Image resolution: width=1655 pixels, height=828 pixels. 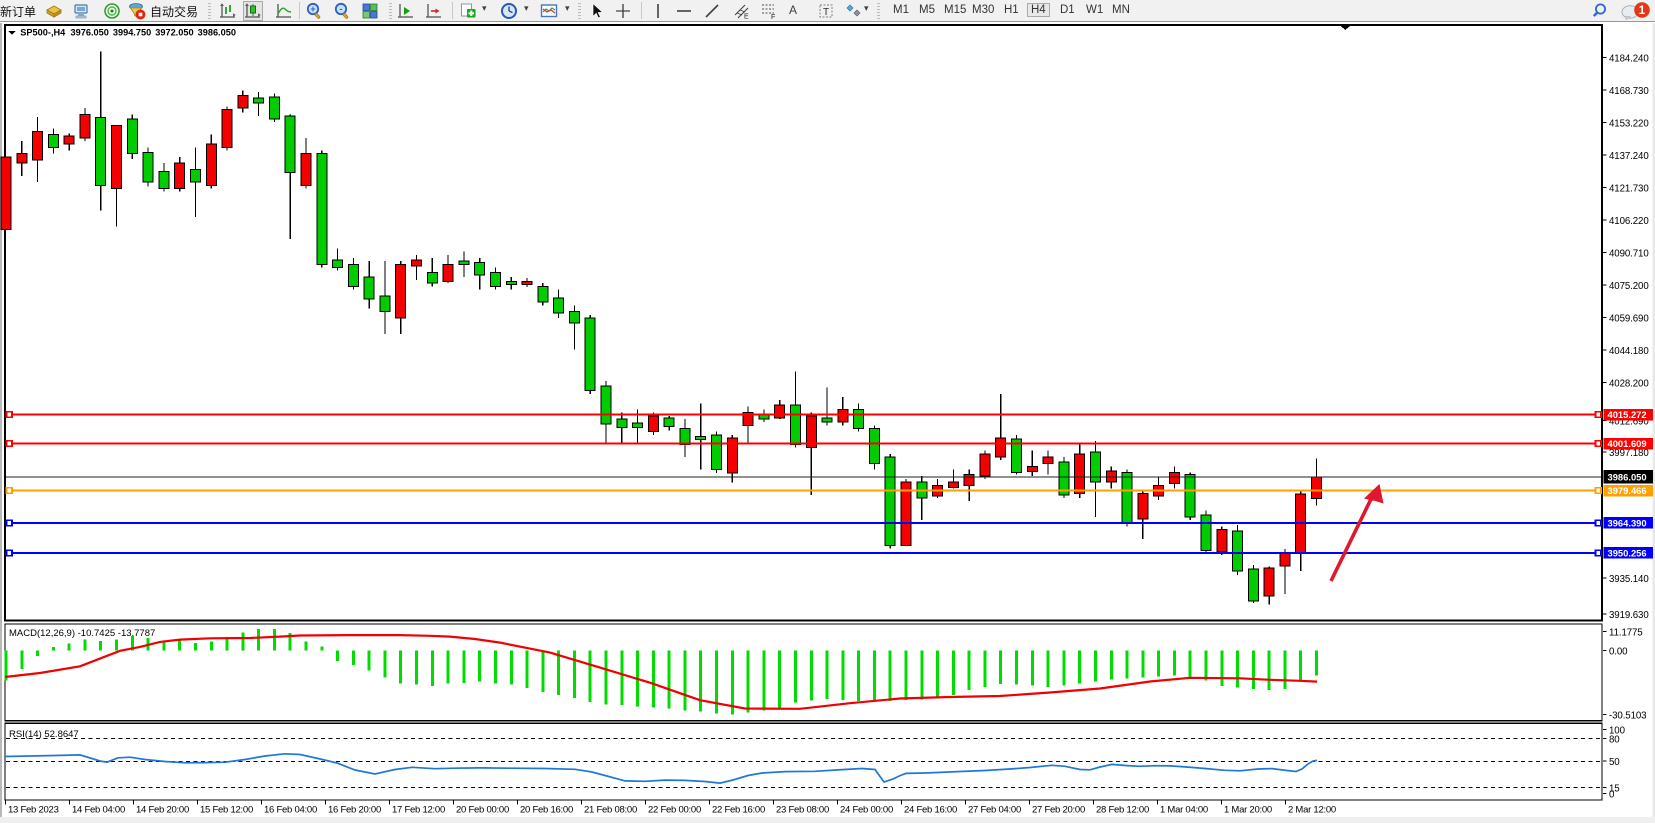 I want to click on svg-text: 27 Feb 20:00, so click(x=1058, y=810).